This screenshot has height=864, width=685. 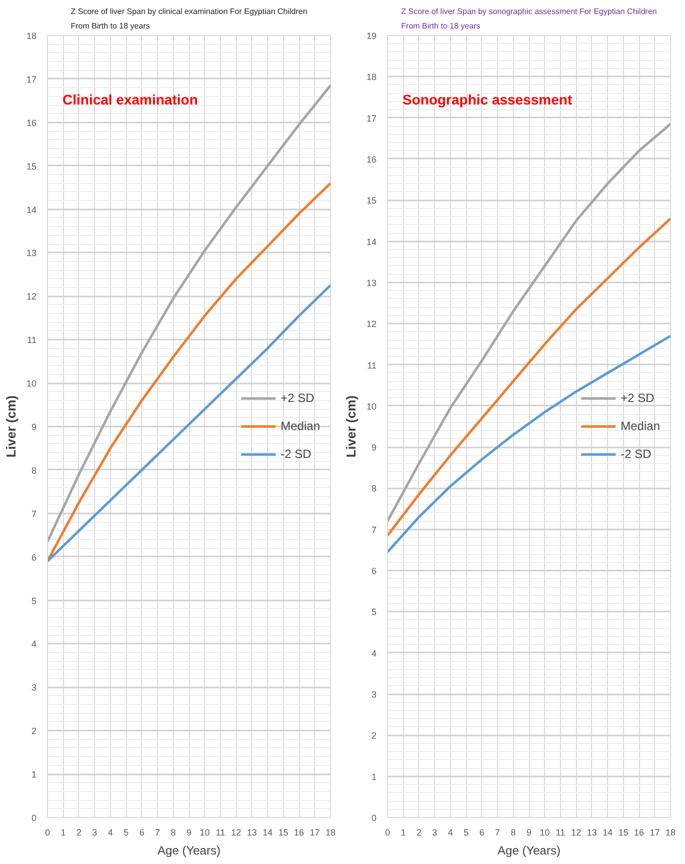 I want to click on annotation: Clinical examination, so click(x=130, y=100).